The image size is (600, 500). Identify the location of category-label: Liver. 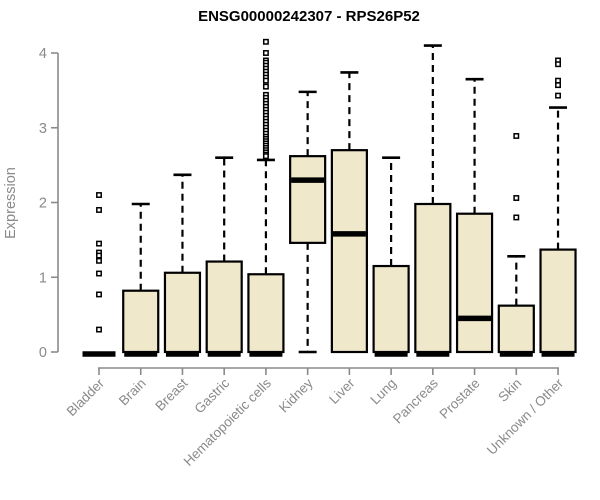
(342, 391).